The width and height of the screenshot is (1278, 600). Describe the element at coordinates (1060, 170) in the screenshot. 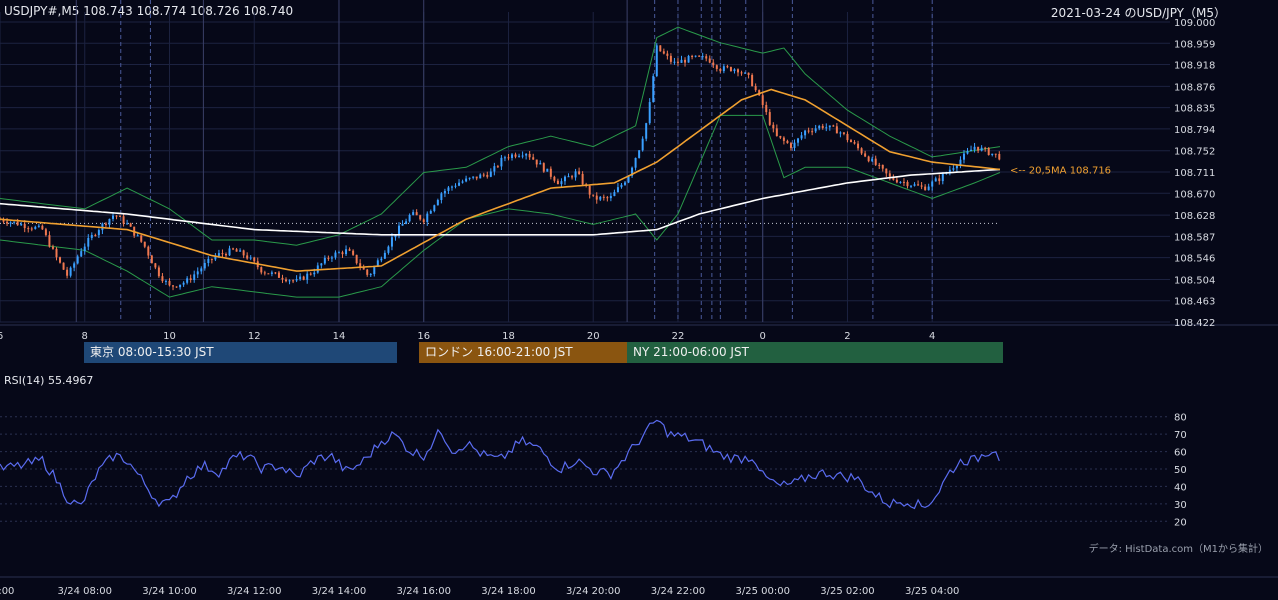

I see `ma-value-label: <-- 20,5MA 108.716` at that location.